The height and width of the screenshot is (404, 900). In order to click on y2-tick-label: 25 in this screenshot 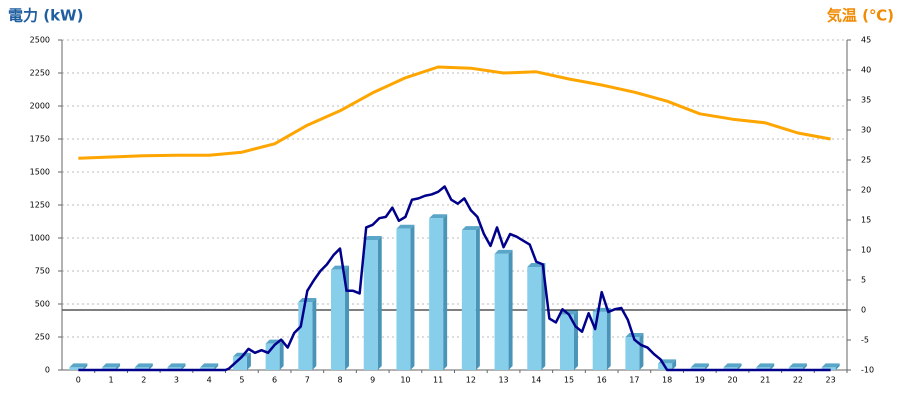, I will do `click(866, 160)`.